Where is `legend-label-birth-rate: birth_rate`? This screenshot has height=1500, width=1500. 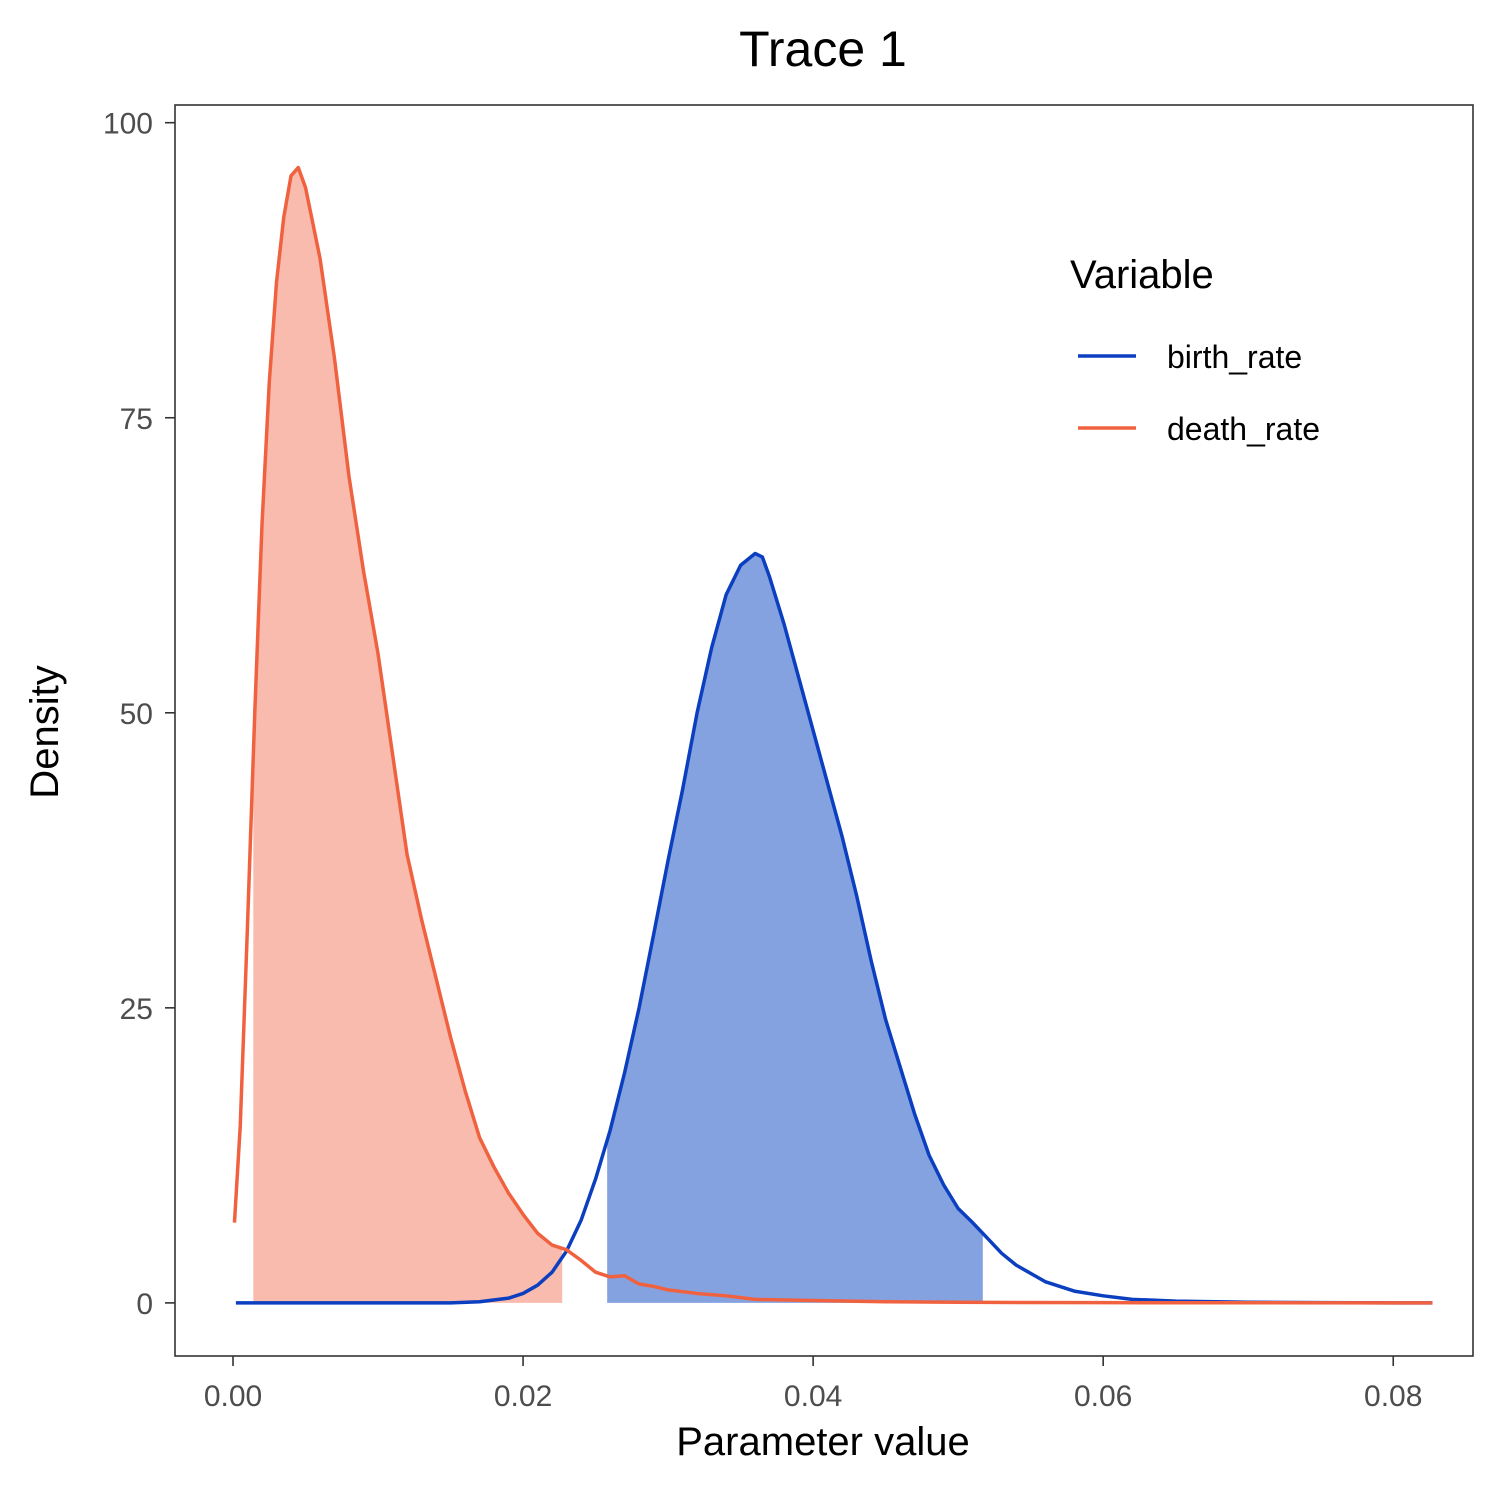
legend-label-birth-rate: birth_rate is located at coordinates (1234, 357).